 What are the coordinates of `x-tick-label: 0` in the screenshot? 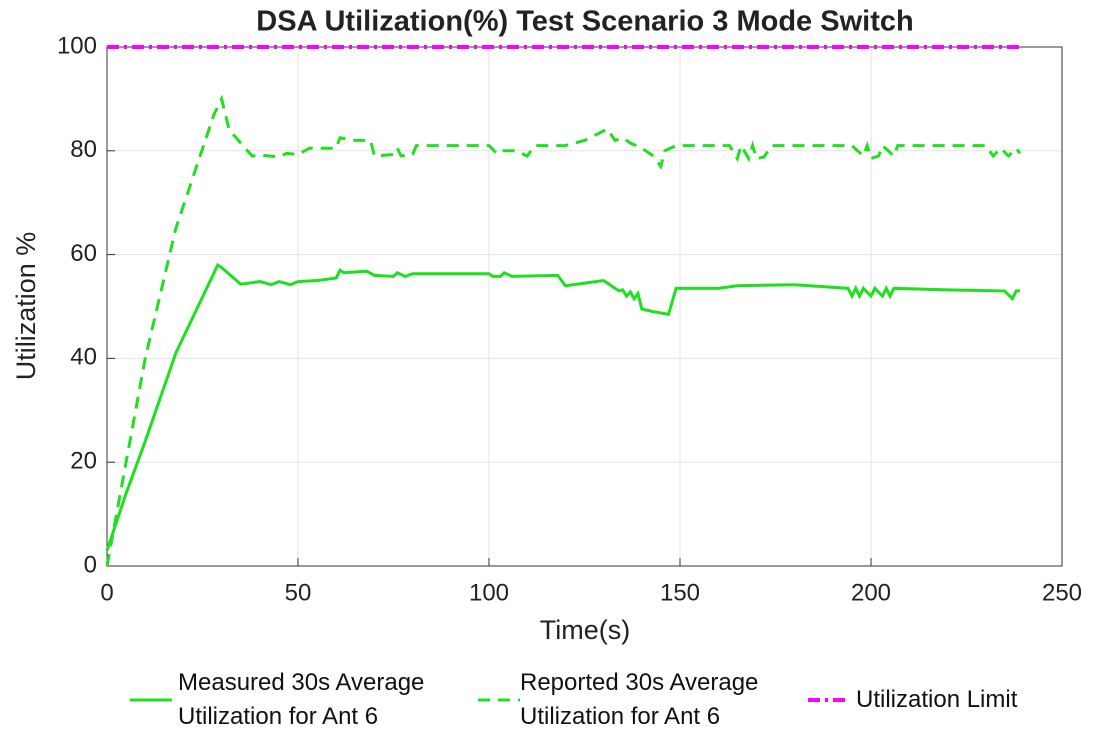 It's located at (106, 592).